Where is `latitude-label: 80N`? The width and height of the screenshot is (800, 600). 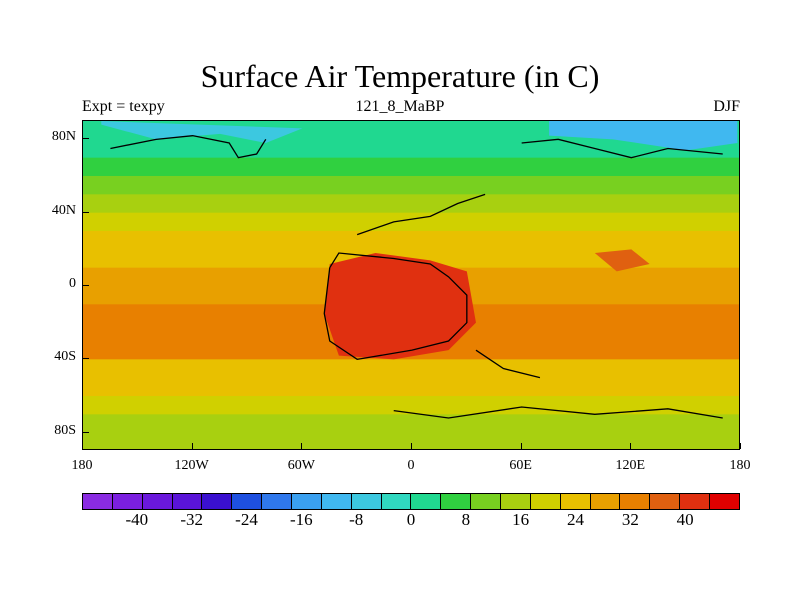 latitude-label: 80N is located at coordinates (63, 137).